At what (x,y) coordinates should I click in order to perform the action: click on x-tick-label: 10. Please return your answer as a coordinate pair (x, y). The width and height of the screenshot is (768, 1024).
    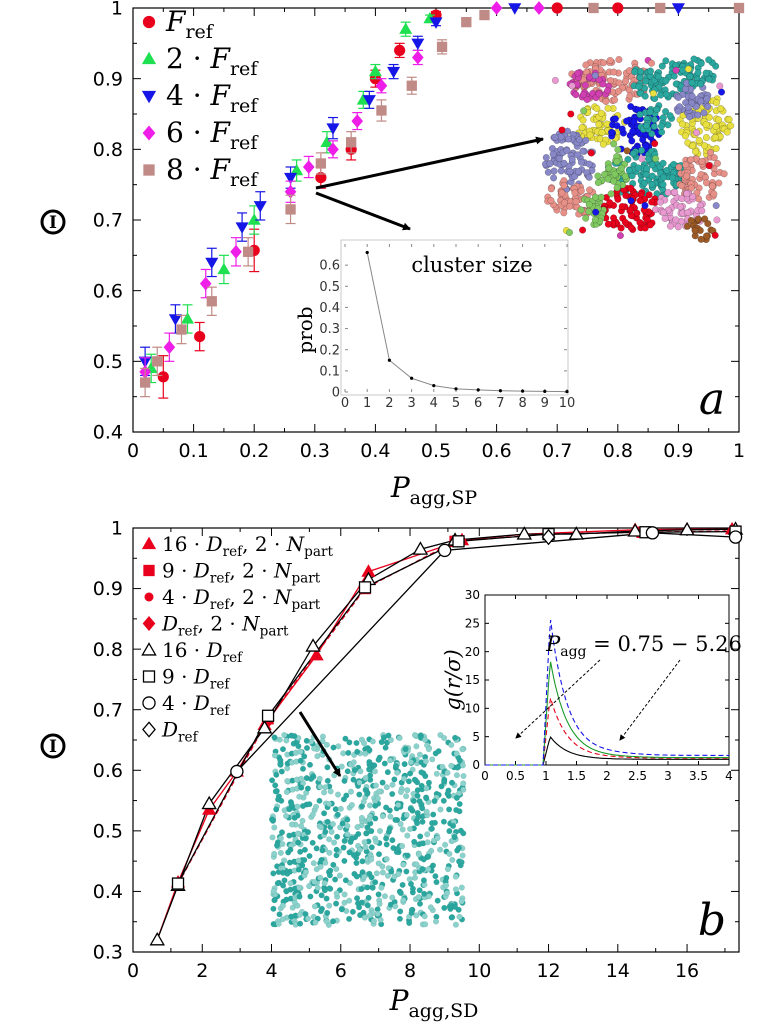
    Looking at the image, I should click on (479, 971).